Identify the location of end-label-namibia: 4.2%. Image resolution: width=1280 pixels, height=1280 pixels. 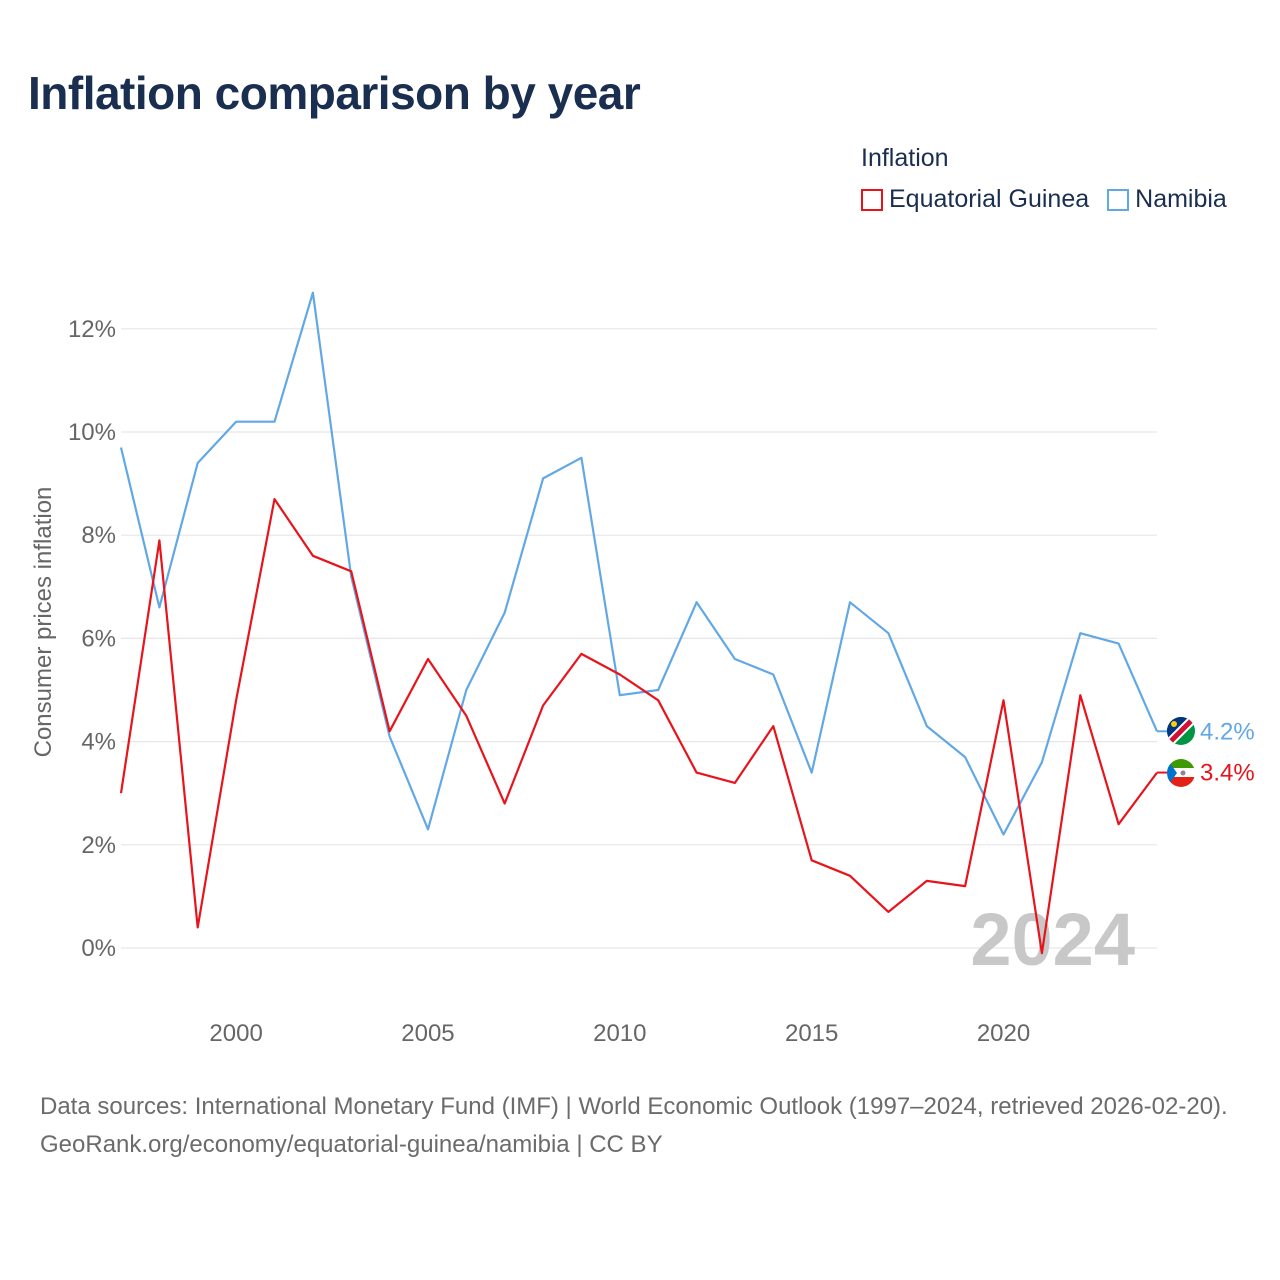
(1227, 731).